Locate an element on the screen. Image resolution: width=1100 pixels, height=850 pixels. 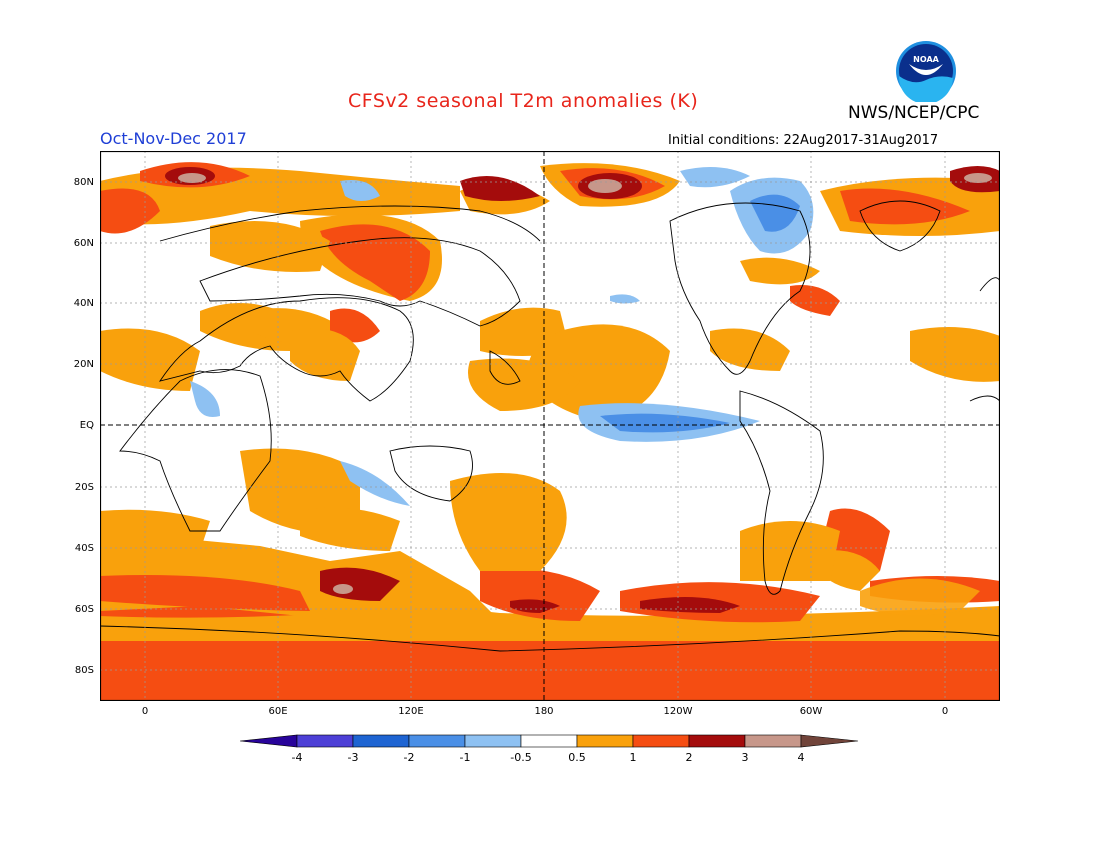
colorbar: -4 -3 -2 -1 -0.5 0.5 1 2 3 4 is located at coordinates (549, 749).